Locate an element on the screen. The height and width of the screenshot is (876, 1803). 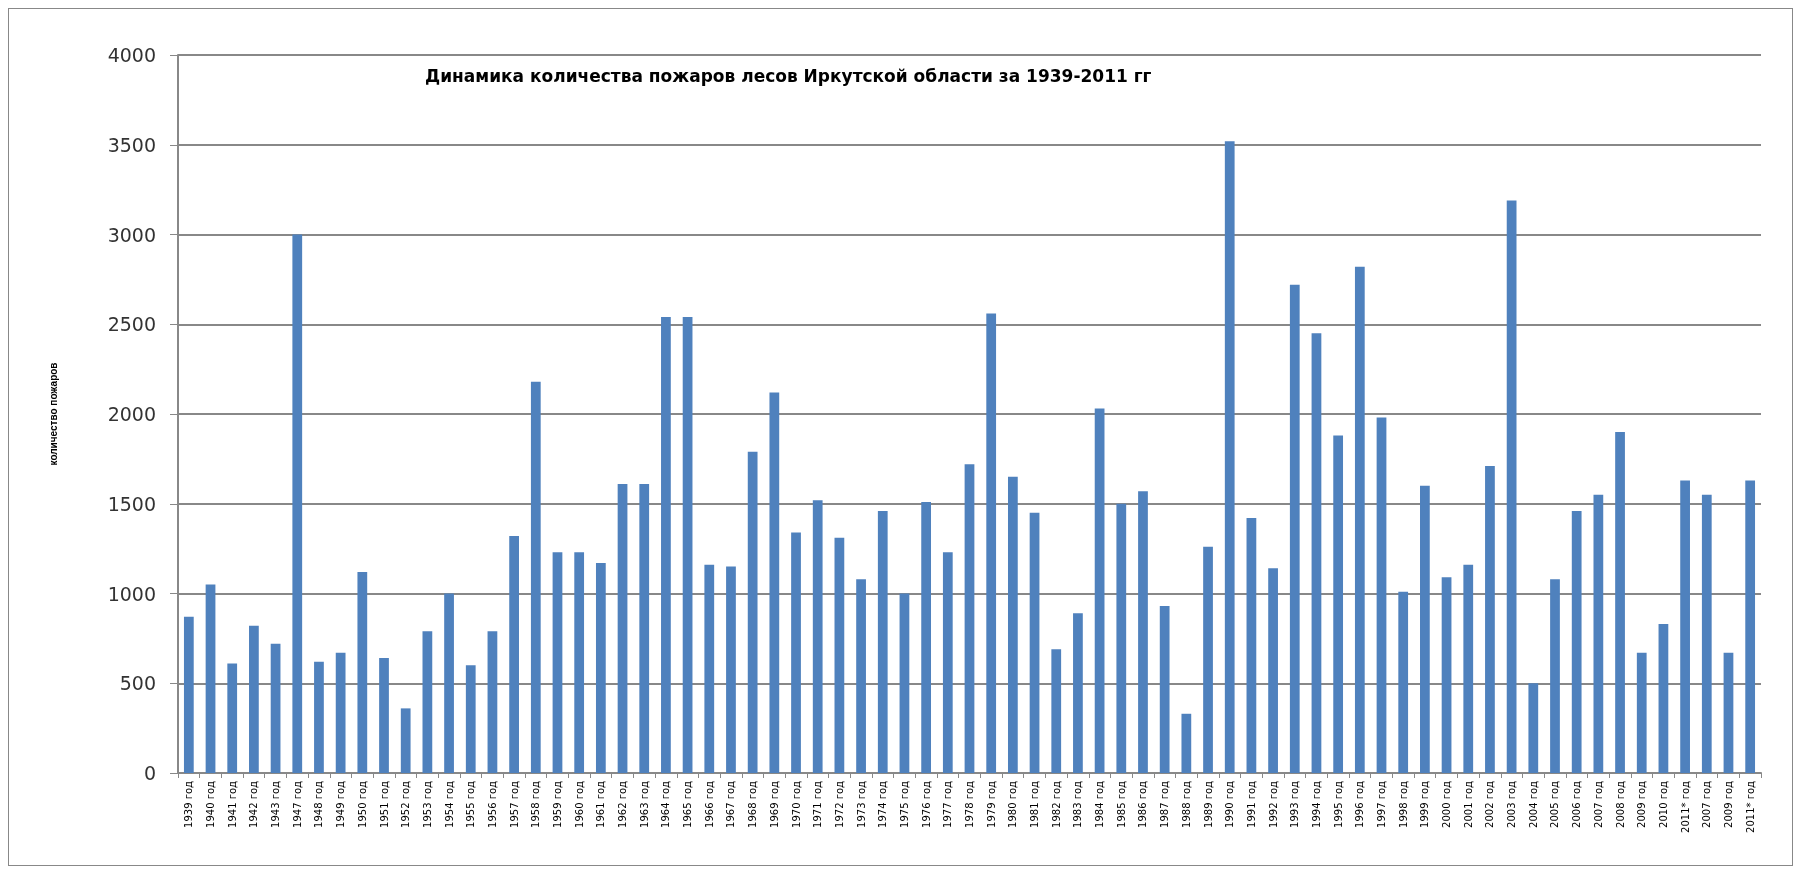
x-tick-label: 1975 год is located at coordinates (904, 804).